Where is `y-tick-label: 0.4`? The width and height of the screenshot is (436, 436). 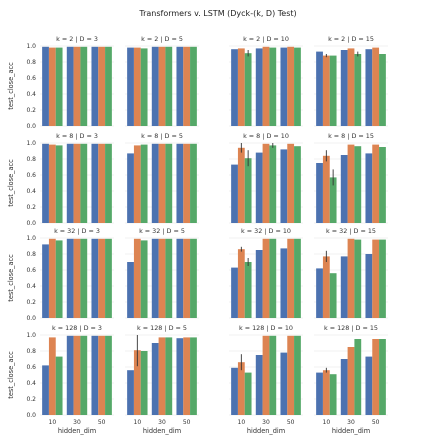 y-tick-label: 0.4 is located at coordinates (31, 94).